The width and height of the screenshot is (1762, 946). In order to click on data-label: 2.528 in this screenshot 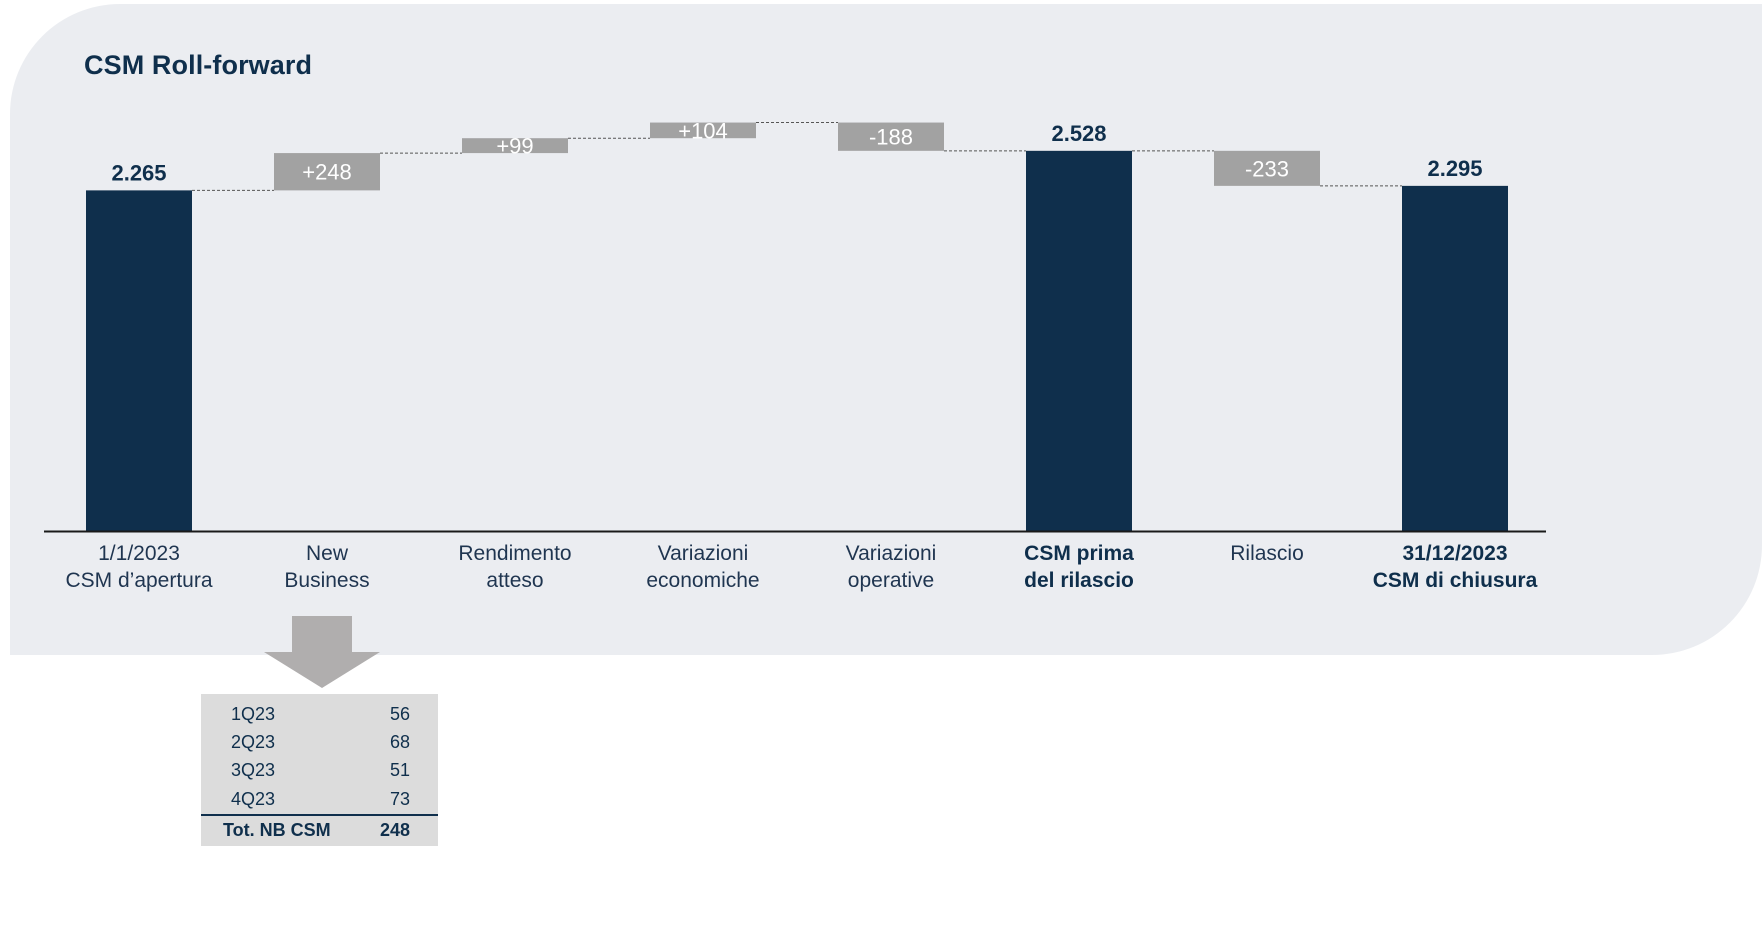, I will do `click(1078, 133)`.